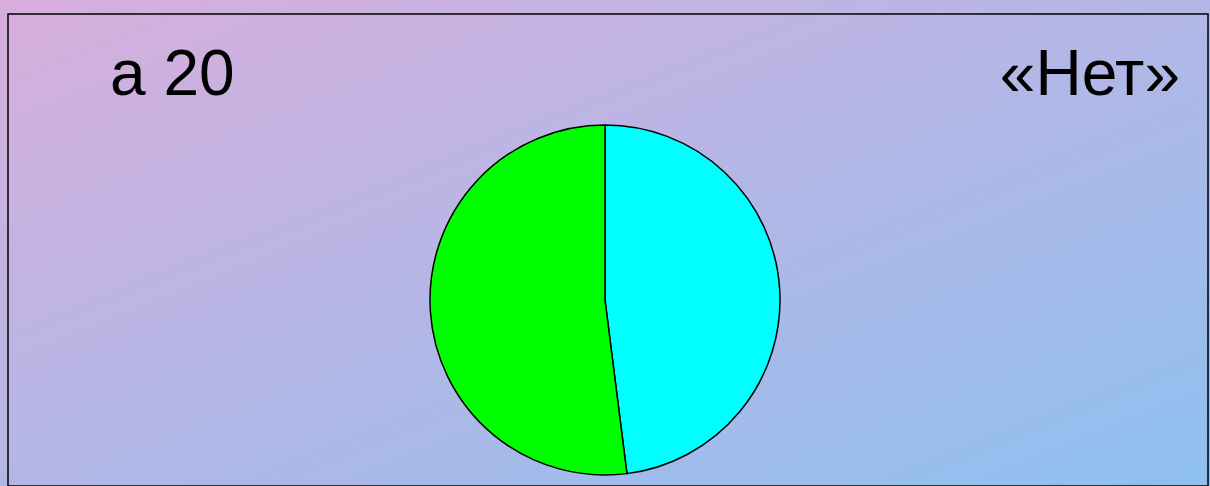  What do you see at coordinates (172, 73) in the screenshot?
I see `text: а 20` at bounding box center [172, 73].